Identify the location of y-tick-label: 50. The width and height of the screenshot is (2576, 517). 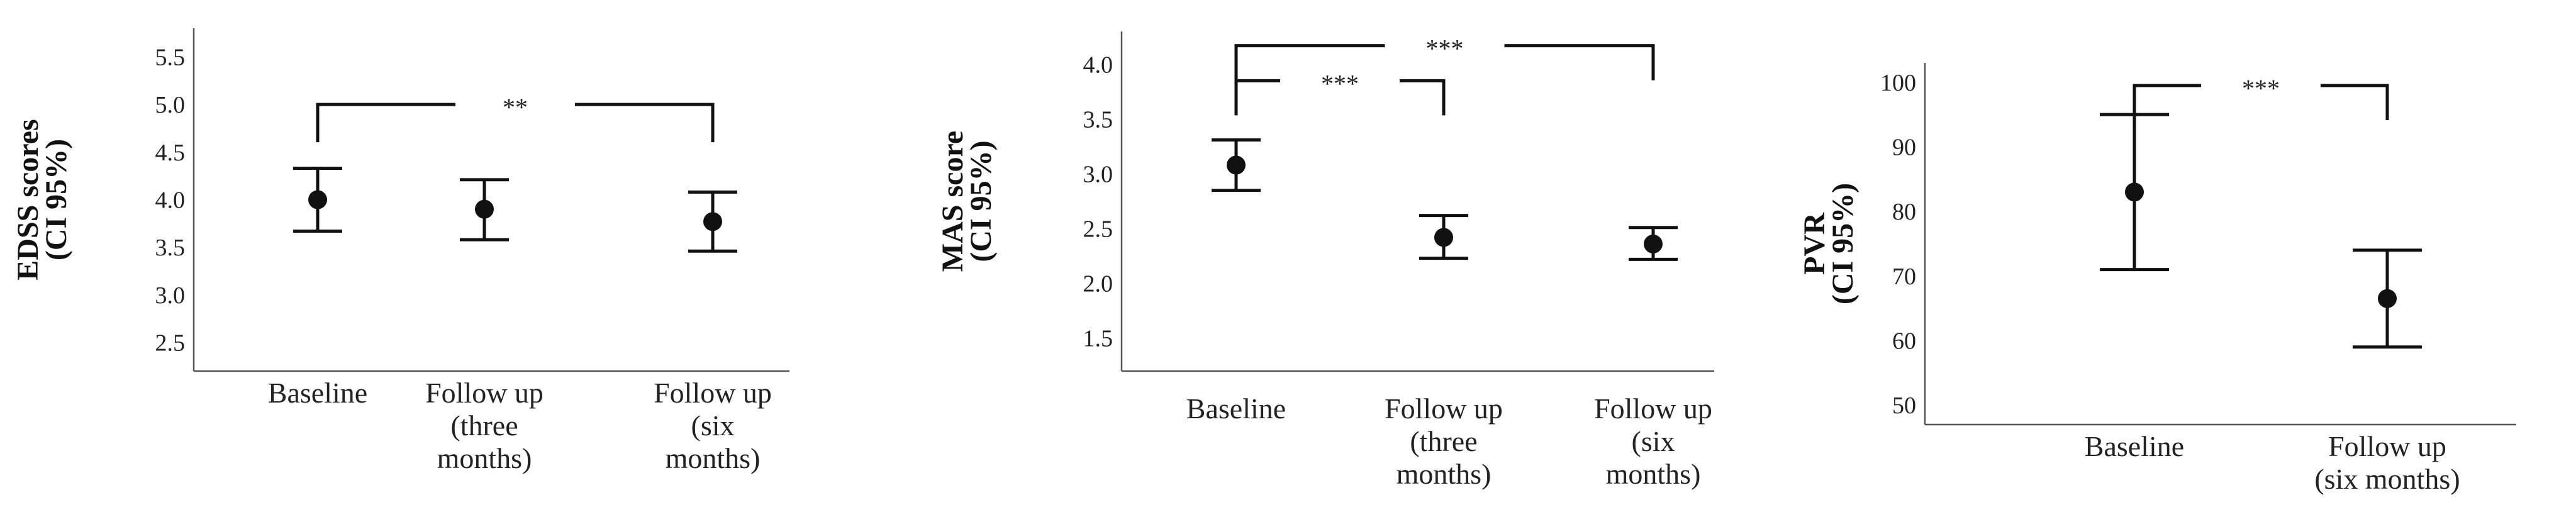
(1904, 405).